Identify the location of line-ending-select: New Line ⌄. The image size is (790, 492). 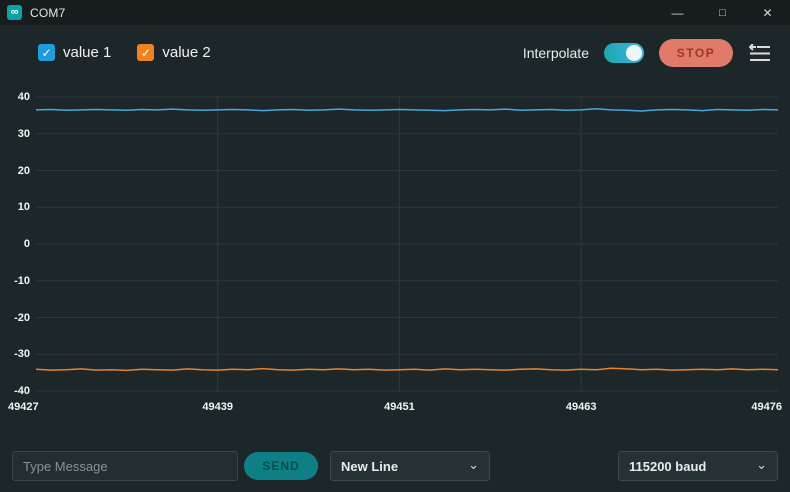
(410, 466).